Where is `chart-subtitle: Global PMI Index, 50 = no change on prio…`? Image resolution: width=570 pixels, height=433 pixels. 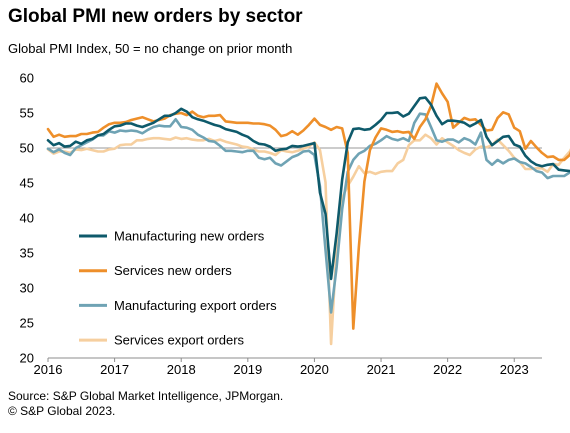
chart-subtitle: Global PMI Index, 50 = no change on prio… is located at coordinates (150, 48).